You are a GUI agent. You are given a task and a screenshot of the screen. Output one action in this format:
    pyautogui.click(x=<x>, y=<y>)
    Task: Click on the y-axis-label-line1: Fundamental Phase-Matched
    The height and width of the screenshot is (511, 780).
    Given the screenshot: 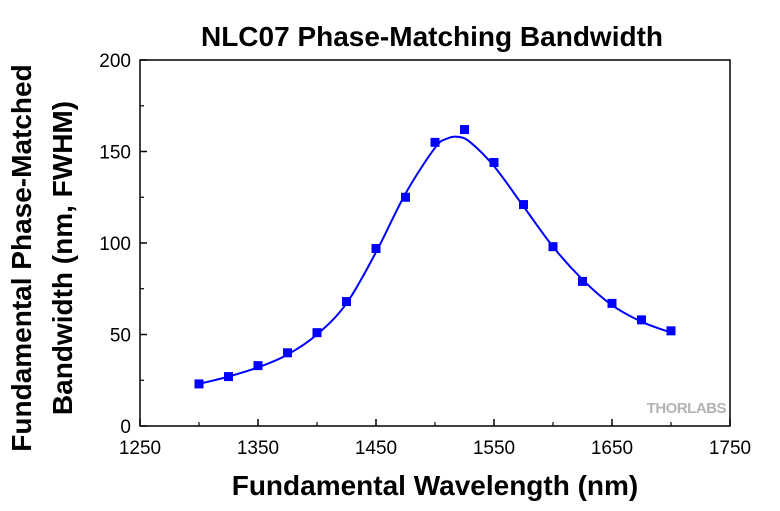 What is the action you would take?
    pyautogui.click(x=21, y=257)
    